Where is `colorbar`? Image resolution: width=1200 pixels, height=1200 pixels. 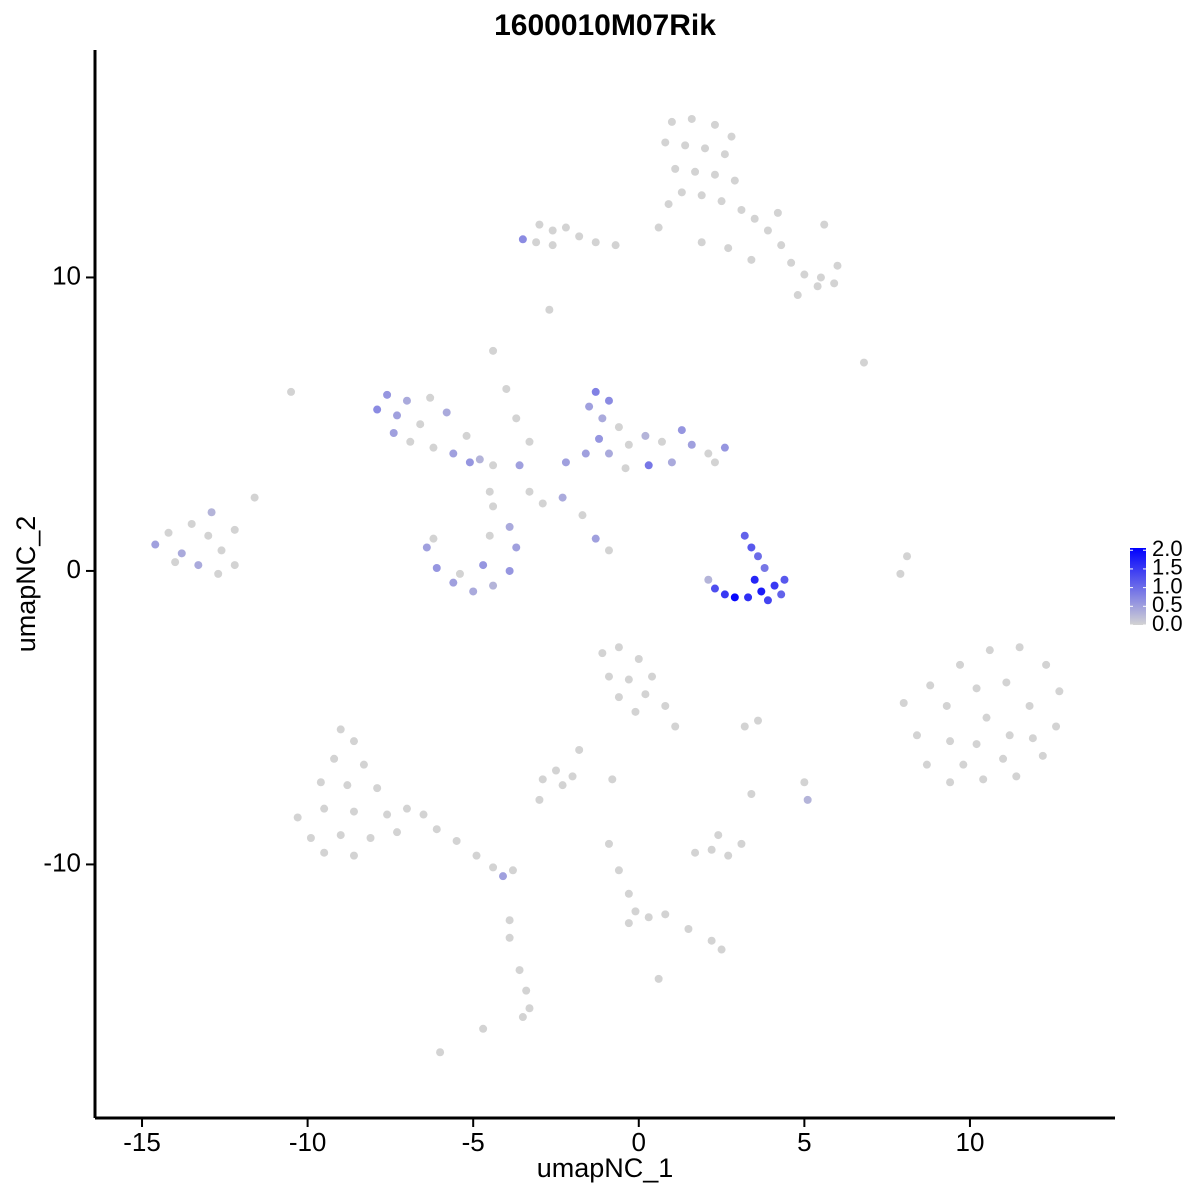 colorbar is located at coordinates (1138, 586).